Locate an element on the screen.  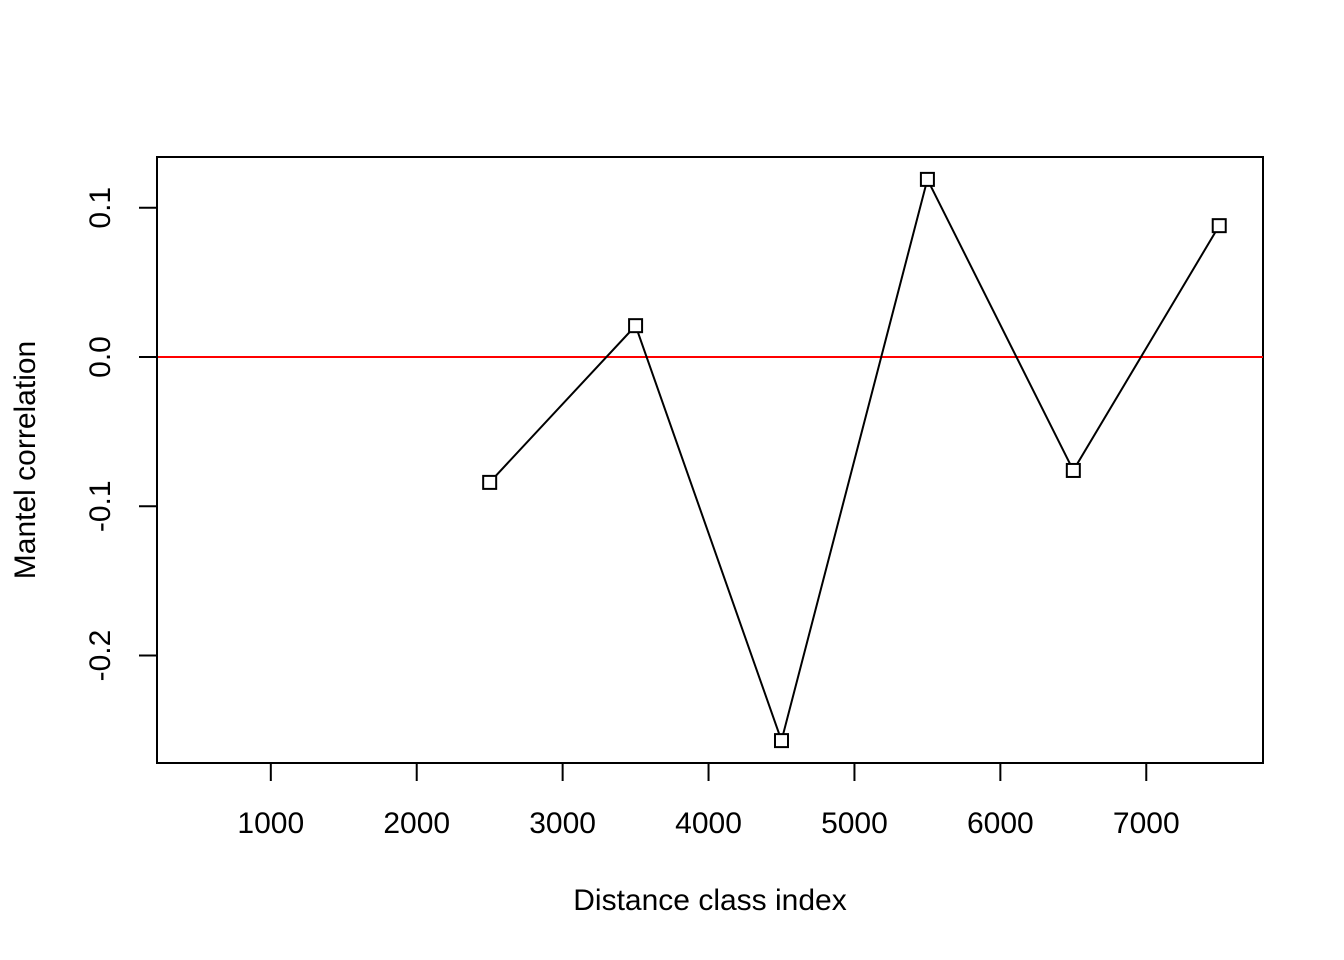
x-tick-label: 1000 is located at coordinates (270, 823).